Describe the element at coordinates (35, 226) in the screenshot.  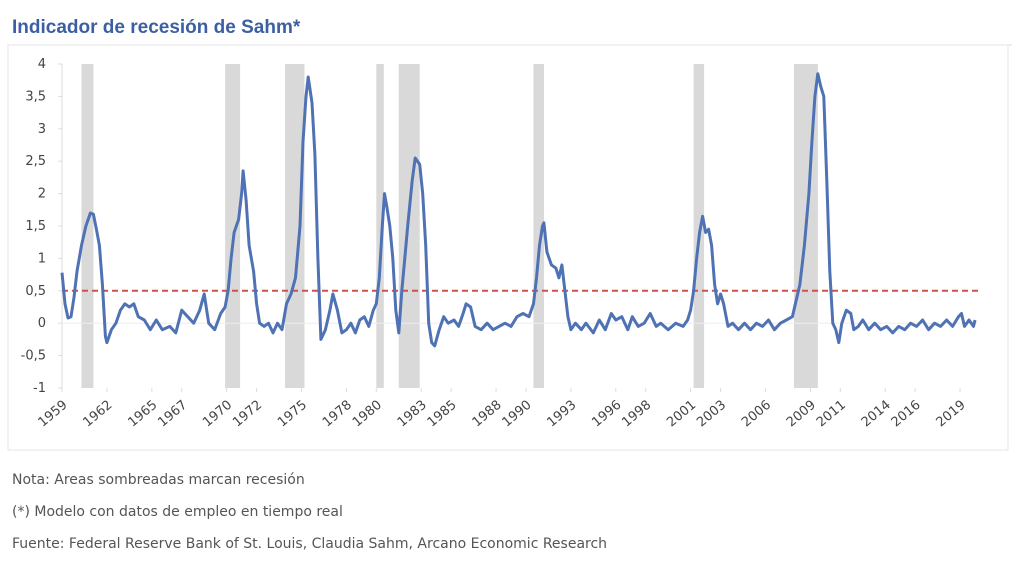
I see `y-tick-label: 1,5` at that location.